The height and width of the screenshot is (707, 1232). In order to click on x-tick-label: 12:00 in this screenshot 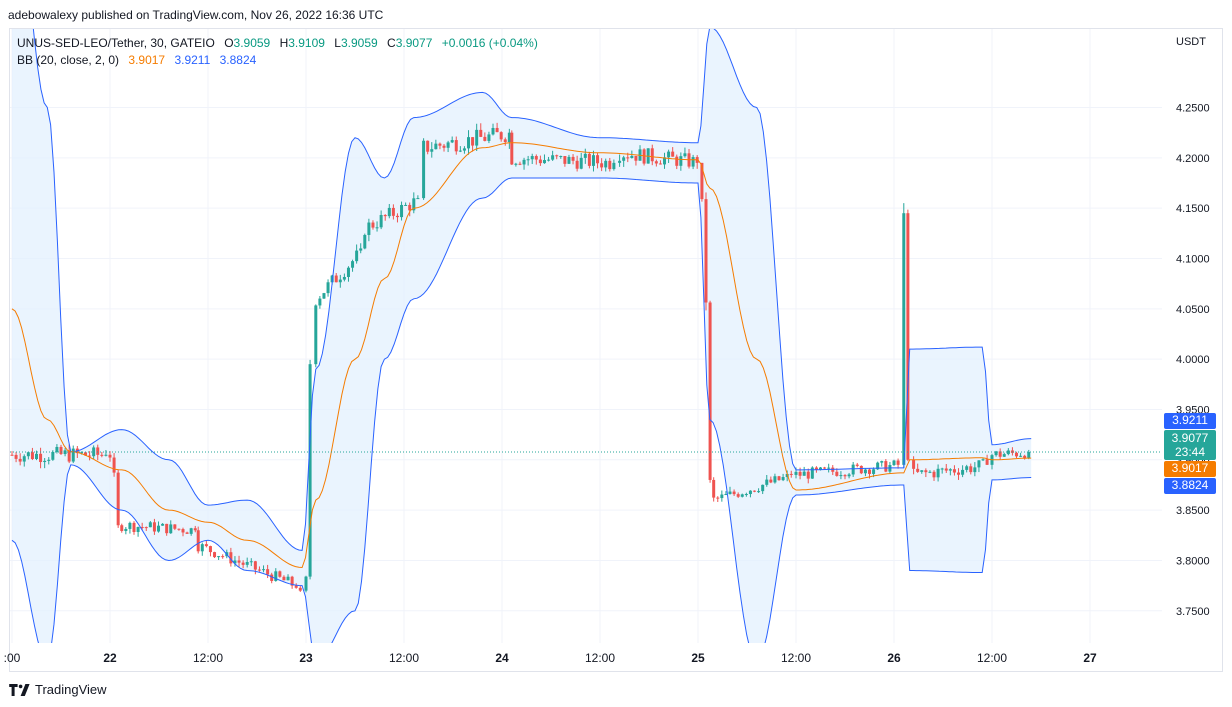, I will do `click(992, 658)`.